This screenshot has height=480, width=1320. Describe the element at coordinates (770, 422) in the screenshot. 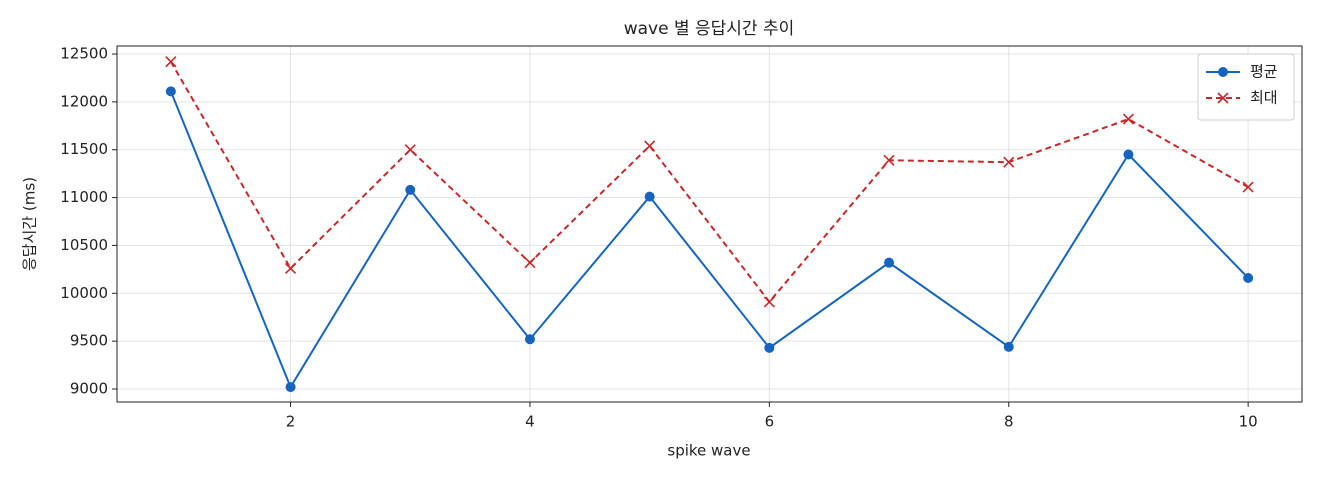

I see `x-tick-label: 6` at that location.